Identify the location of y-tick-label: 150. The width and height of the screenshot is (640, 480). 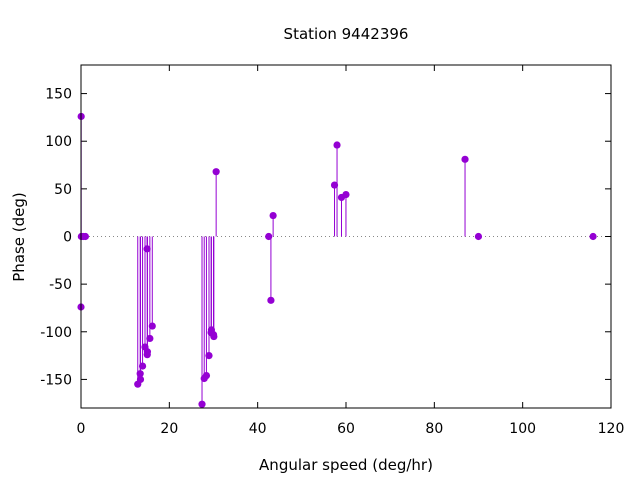
(58, 95).